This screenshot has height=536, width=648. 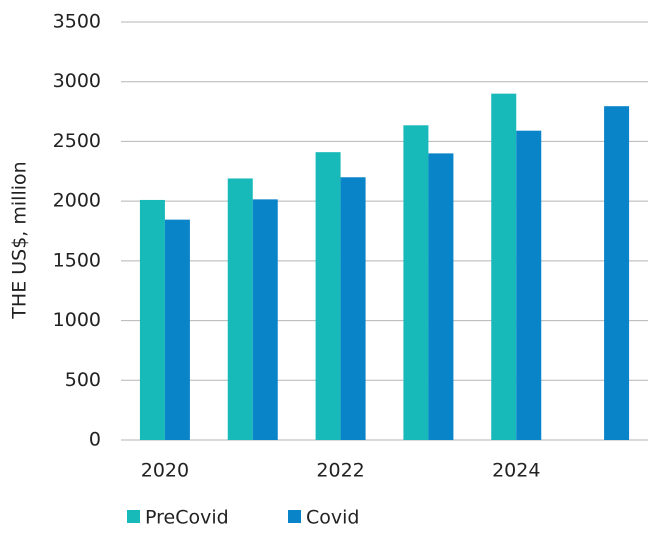 I want to click on y-tick-label: 0, so click(x=95, y=440).